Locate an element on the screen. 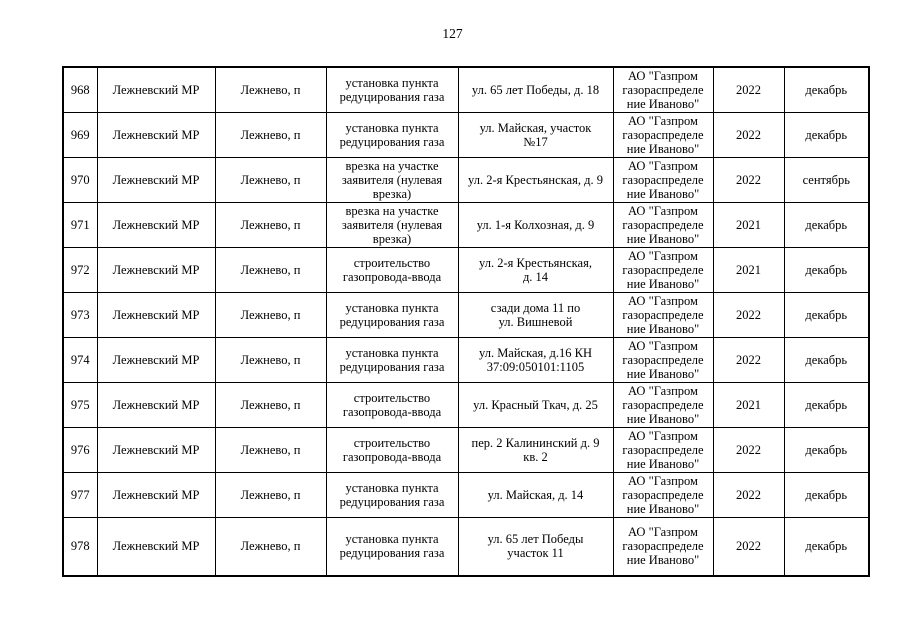 This screenshot has height=640, width=905. address-cell: сзади дома 11 по ул. Вишневой is located at coordinates (535, 315).